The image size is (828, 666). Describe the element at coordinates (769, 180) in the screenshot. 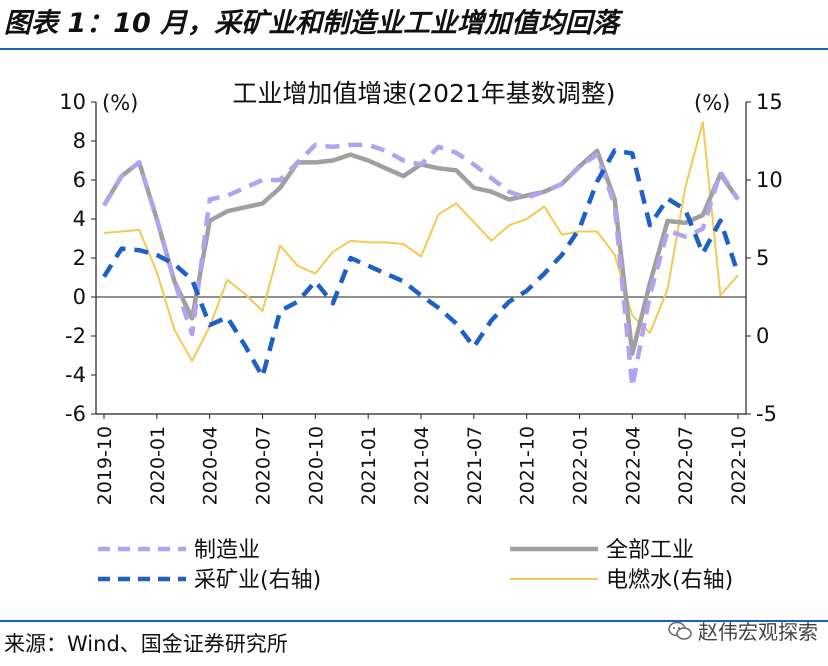

I see `right-tick-label: 10` at that location.